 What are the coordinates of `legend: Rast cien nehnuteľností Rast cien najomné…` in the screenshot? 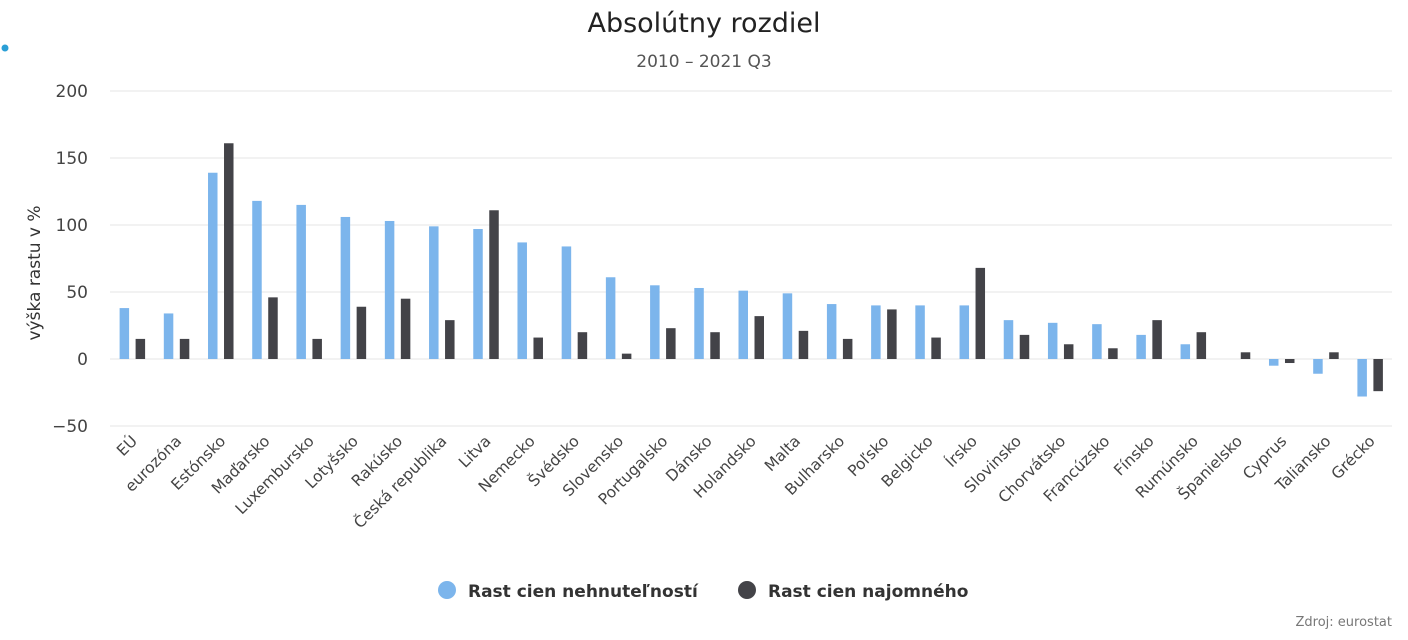 It's located at (703, 591).